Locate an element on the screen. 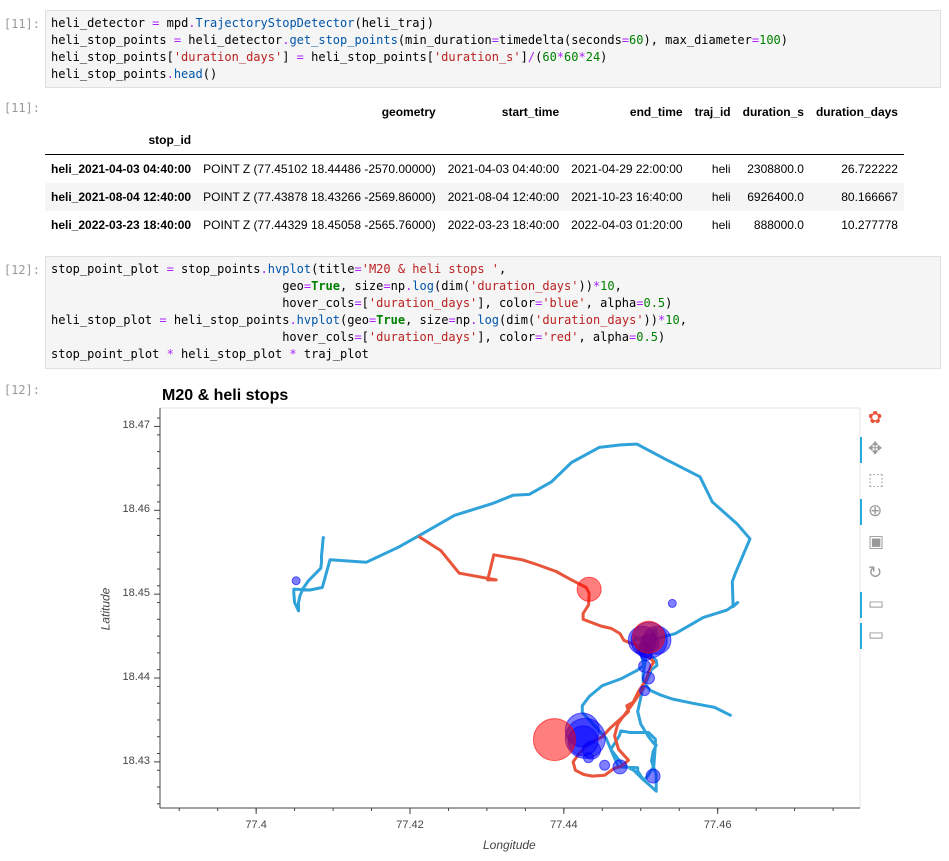  cell-12-output-prompt: [12]: is located at coordinates (21, 390).